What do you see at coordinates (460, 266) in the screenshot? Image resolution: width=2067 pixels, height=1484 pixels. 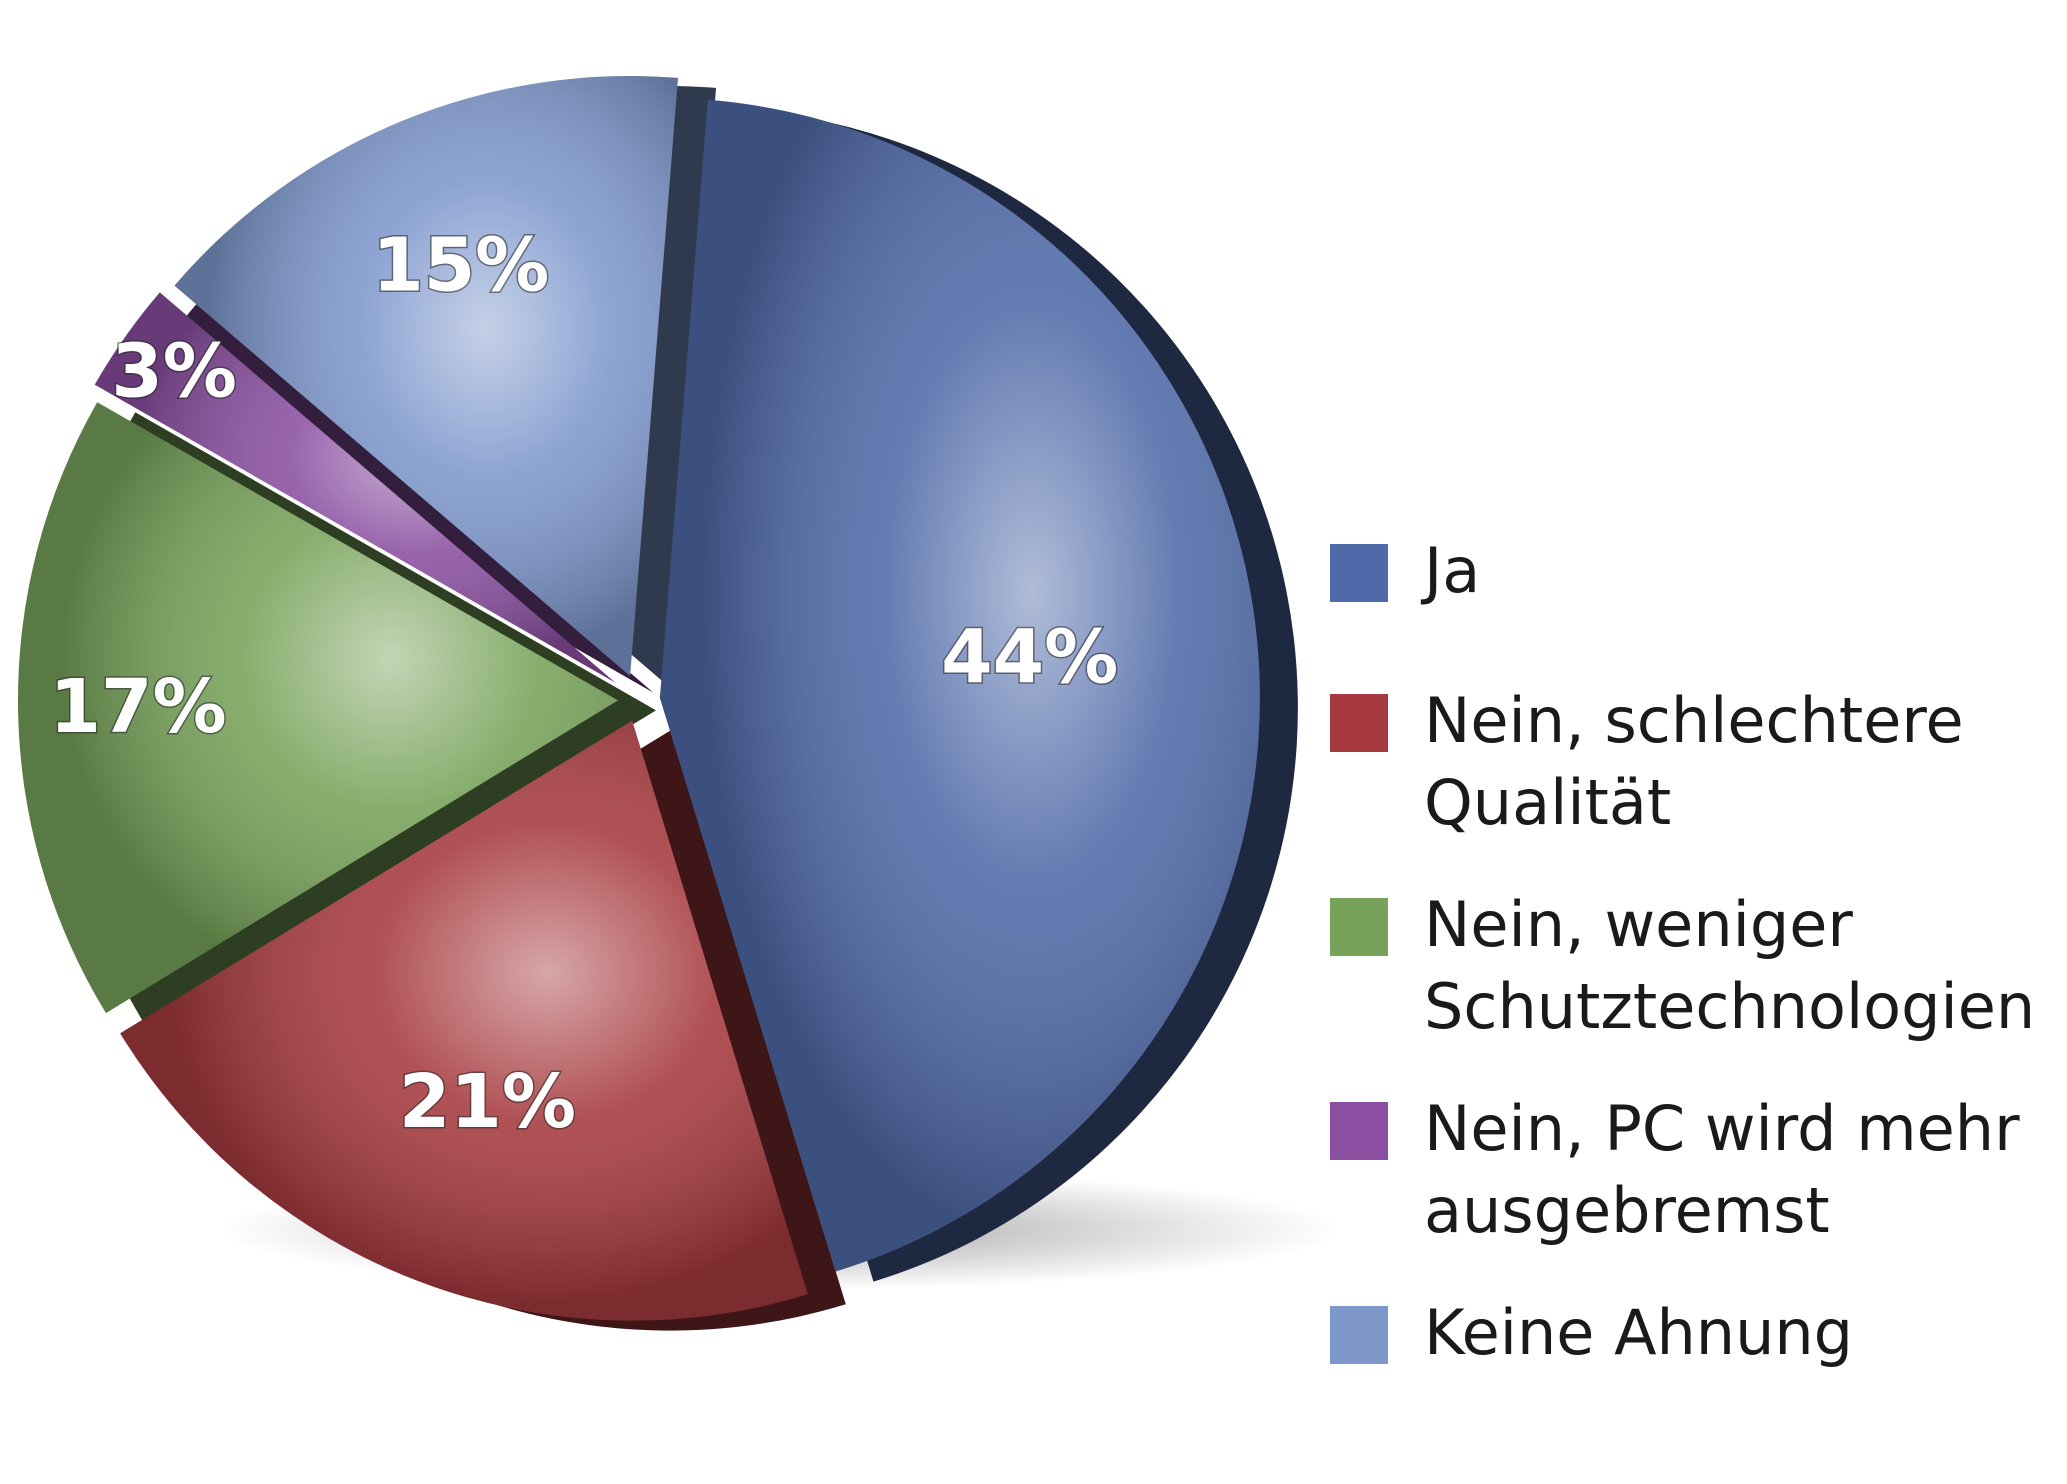 I see `pie-value-label-keine-ahnung: 15%` at bounding box center [460, 266].